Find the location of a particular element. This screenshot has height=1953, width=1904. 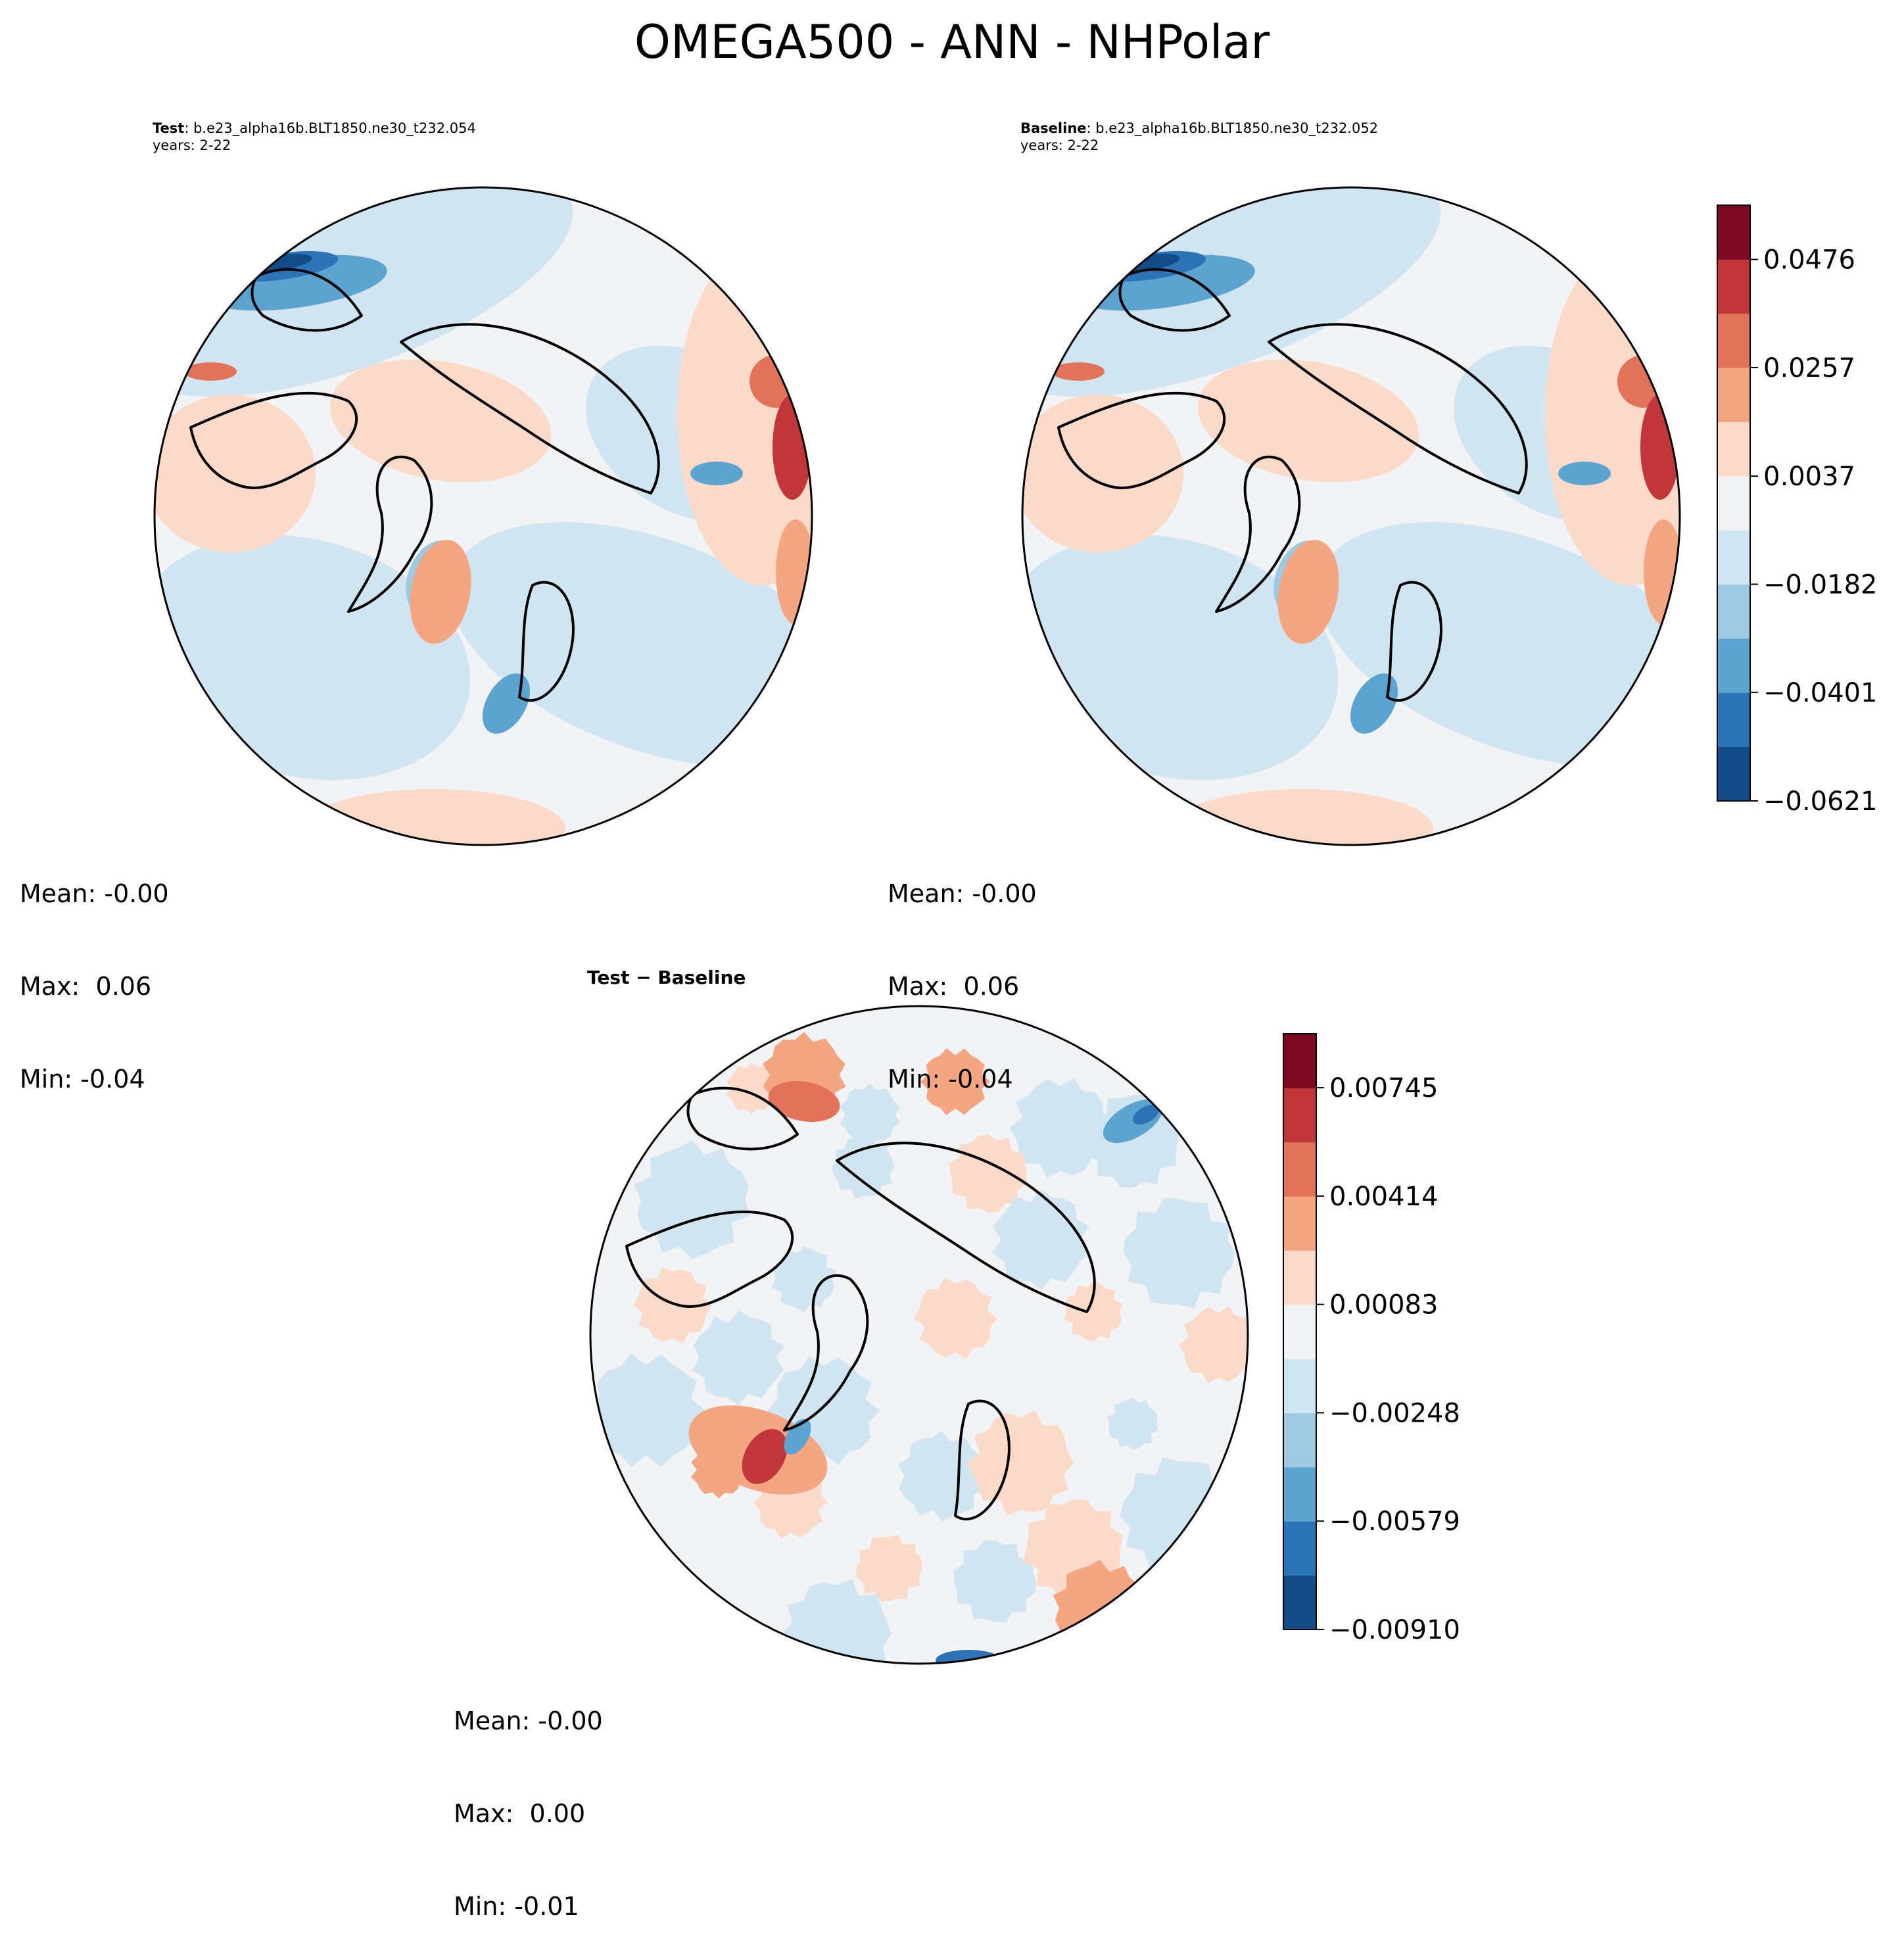

diff-colorbar-tick-label: −0.00910 is located at coordinates (1394, 1630).